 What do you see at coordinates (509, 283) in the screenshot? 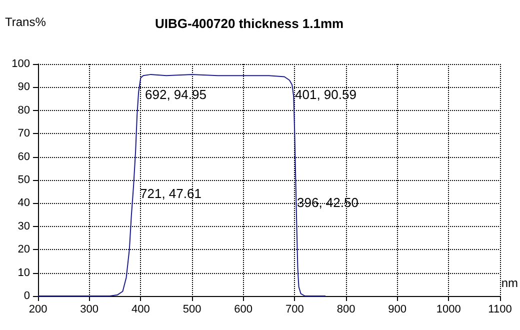
I see `x-axis-title: nm` at bounding box center [509, 283].